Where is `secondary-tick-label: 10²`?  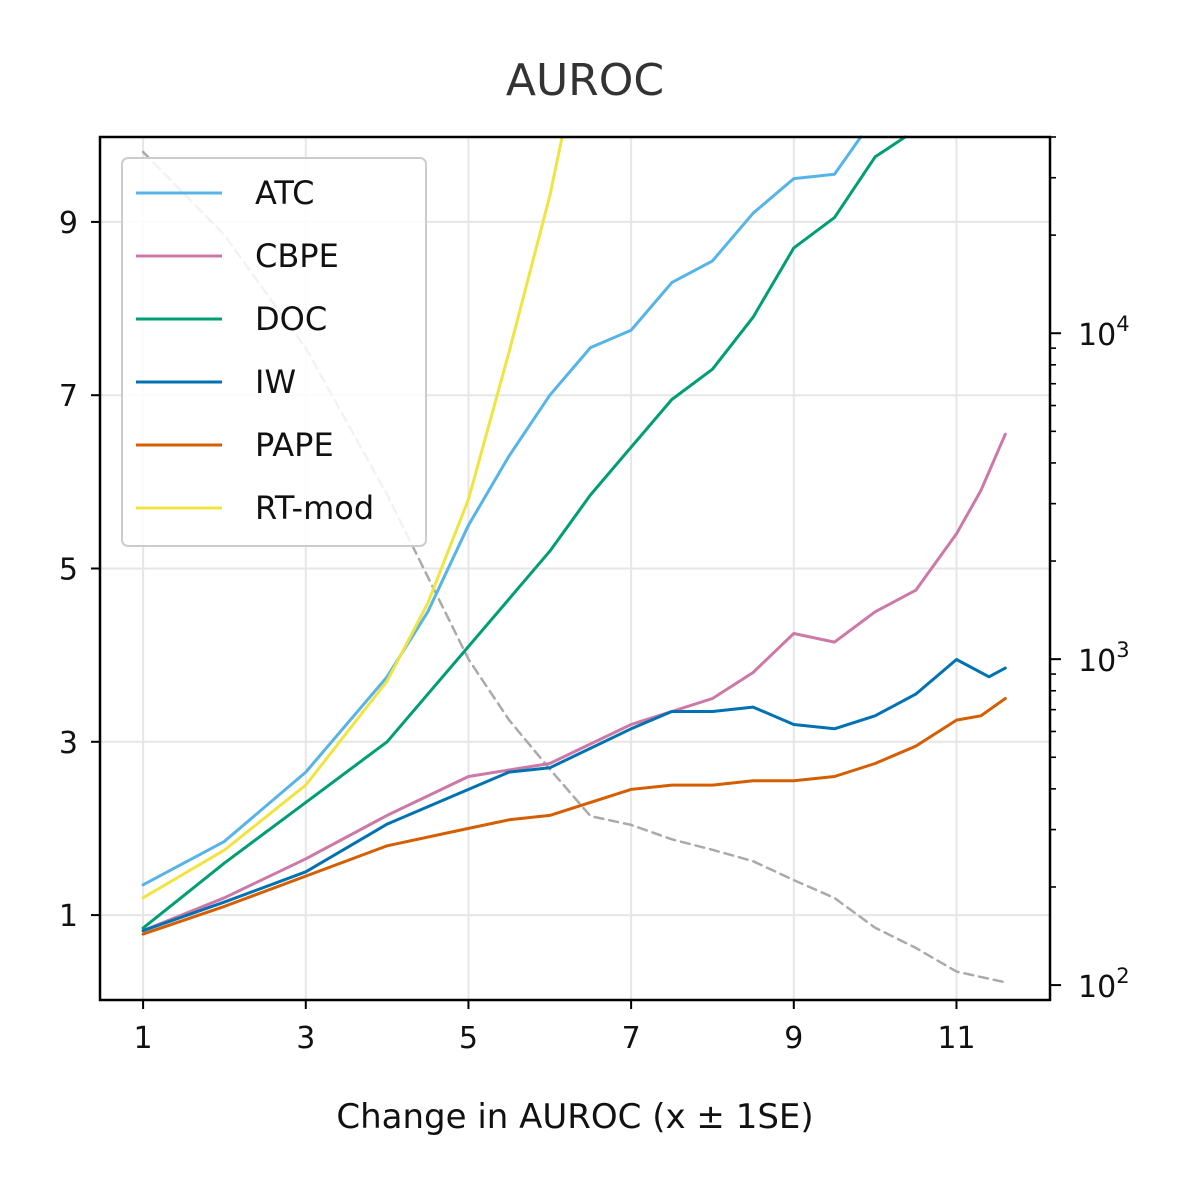 secondary-tick-label: 10² is located at coordinates (1104, 984).